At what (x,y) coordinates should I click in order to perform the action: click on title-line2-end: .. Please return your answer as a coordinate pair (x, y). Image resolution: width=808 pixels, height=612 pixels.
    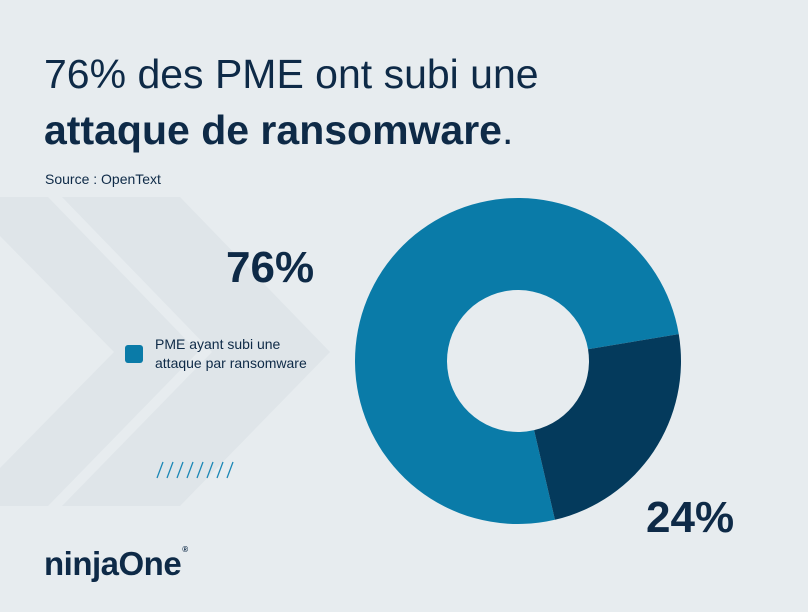
    Looking at the image, I should click on (508, 130).